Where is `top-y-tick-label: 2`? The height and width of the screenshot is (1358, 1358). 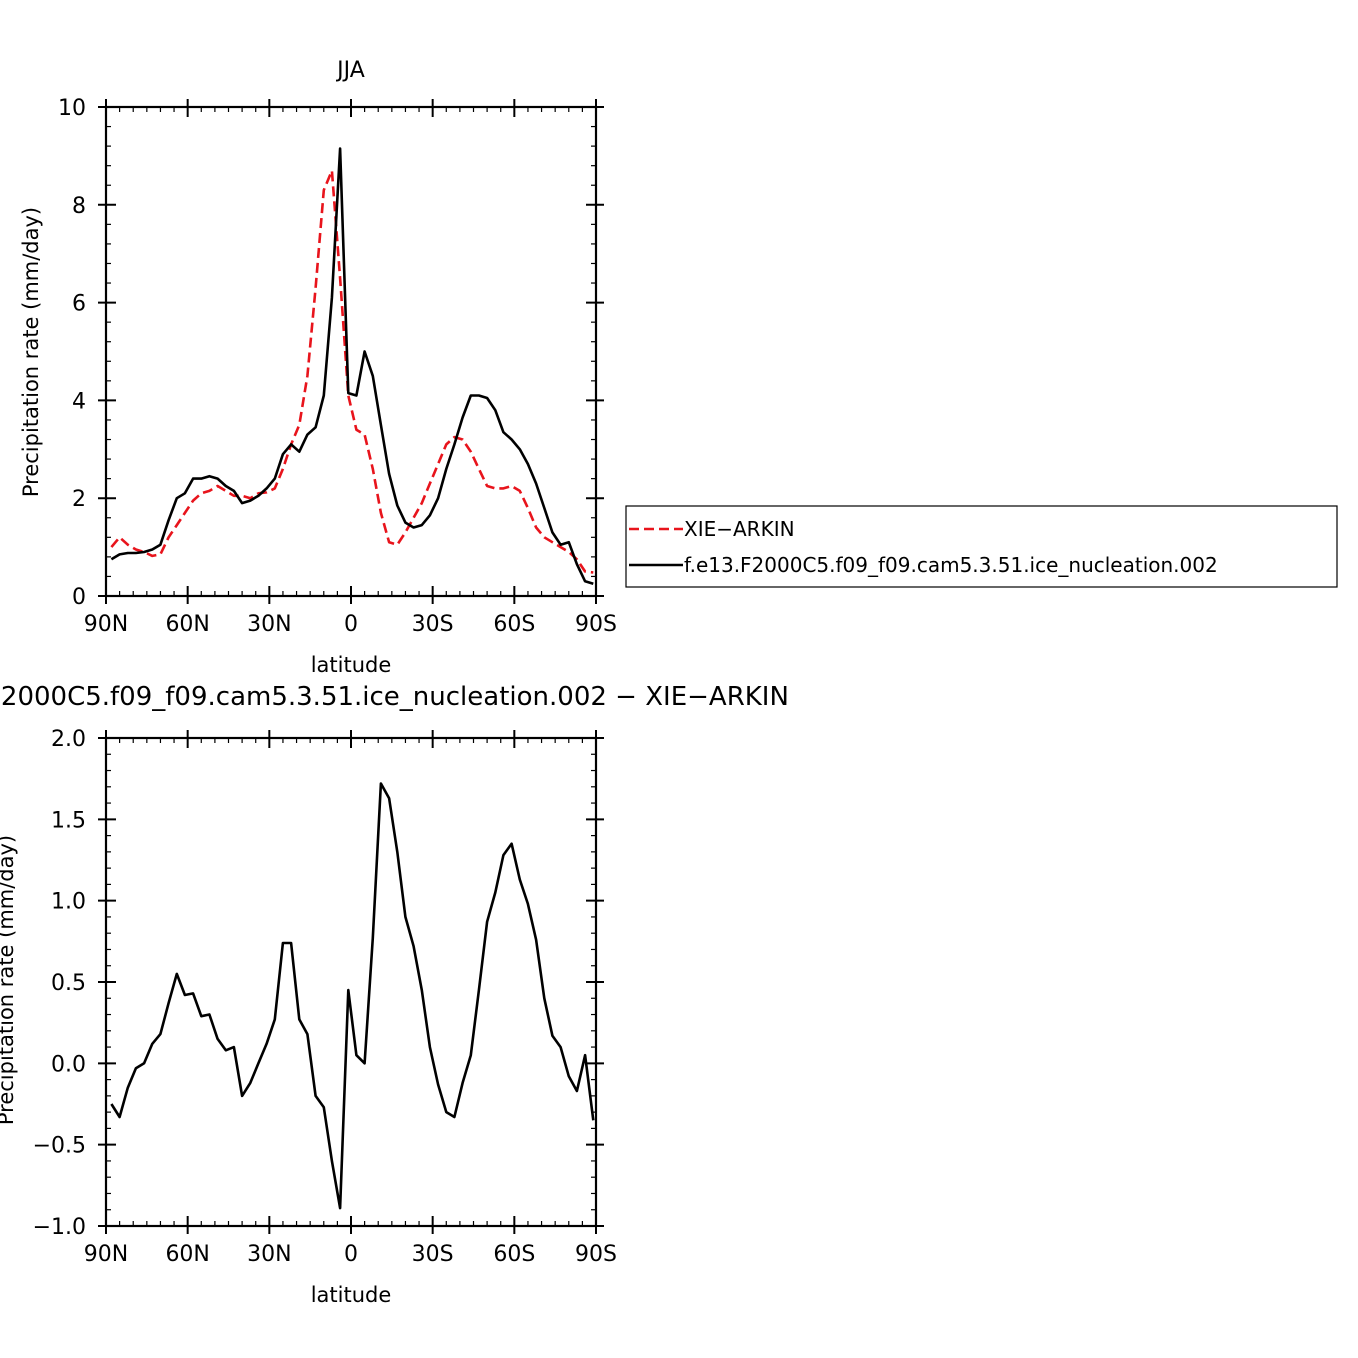
top-y-tick-label: 2 is located at coordinates (79, 499).